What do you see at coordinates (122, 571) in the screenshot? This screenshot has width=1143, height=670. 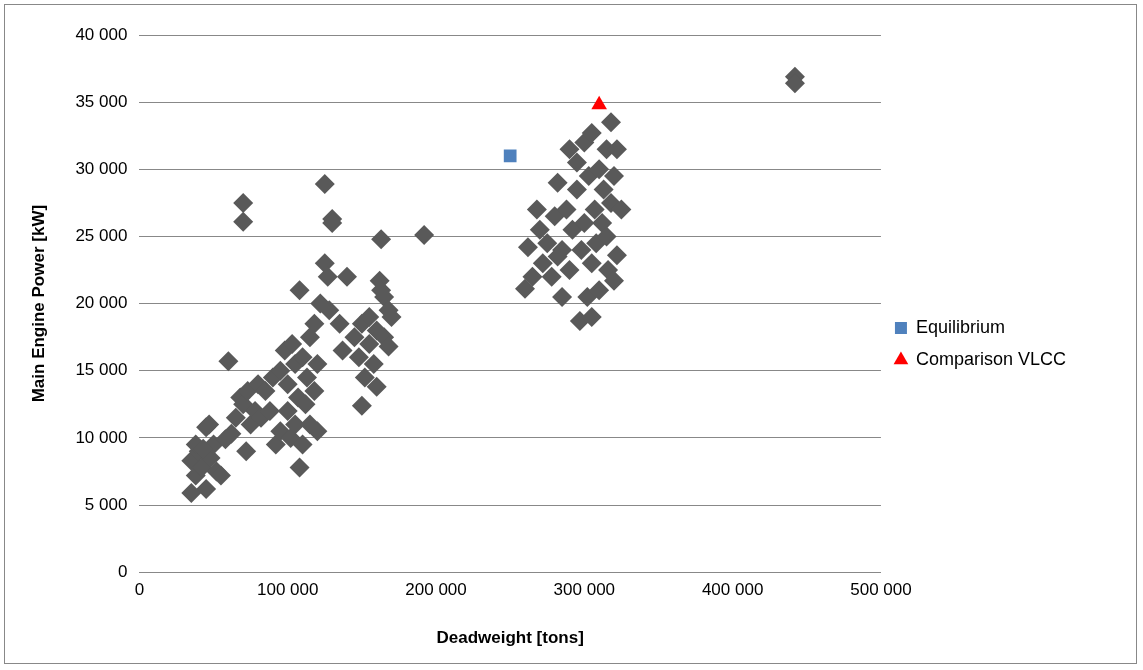 I see `y-tick-label: 0` at bounding box center [122, 571].